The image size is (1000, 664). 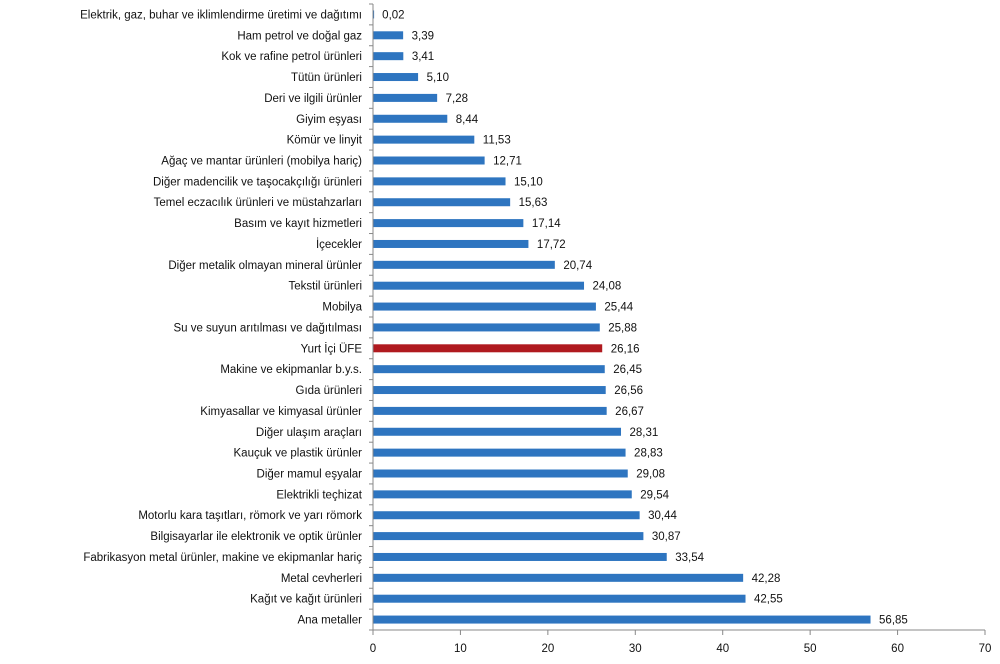 I want to click on value-label: 3,39, so click(x=423, y=36).